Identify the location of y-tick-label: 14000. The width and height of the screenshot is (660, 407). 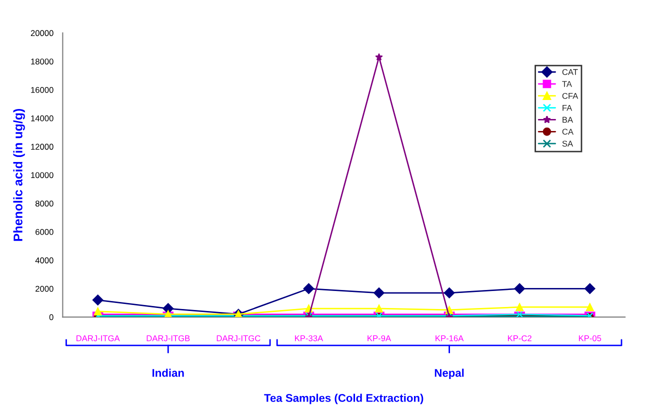
(42, 118).